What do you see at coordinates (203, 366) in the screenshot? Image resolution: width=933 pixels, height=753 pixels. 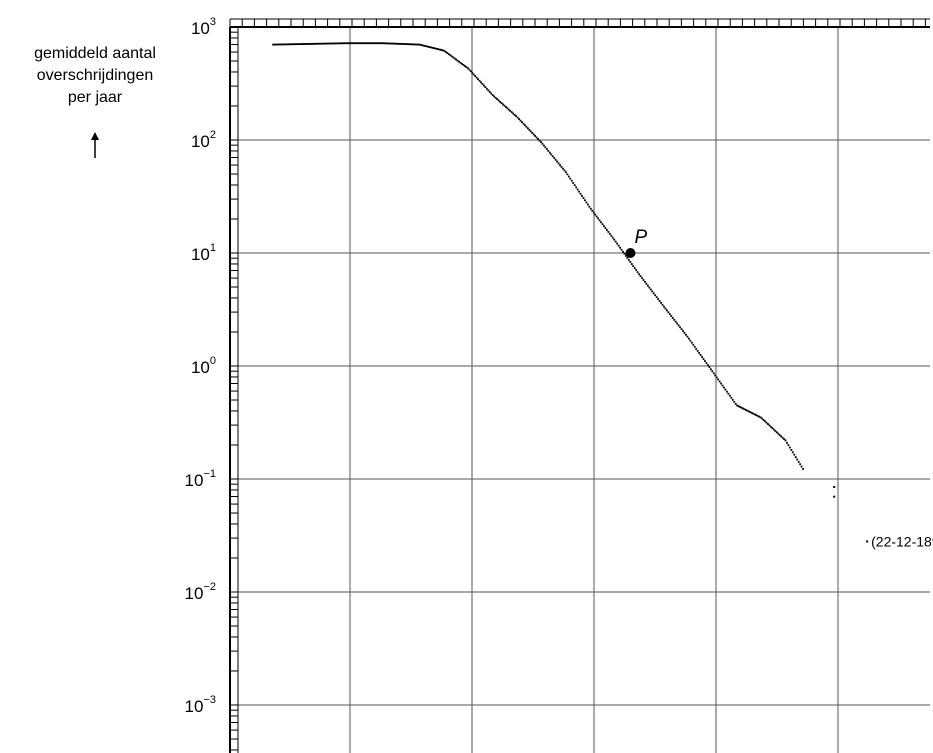 I see `y-tick-label: 10⁰` at bounding box center [203, 366].